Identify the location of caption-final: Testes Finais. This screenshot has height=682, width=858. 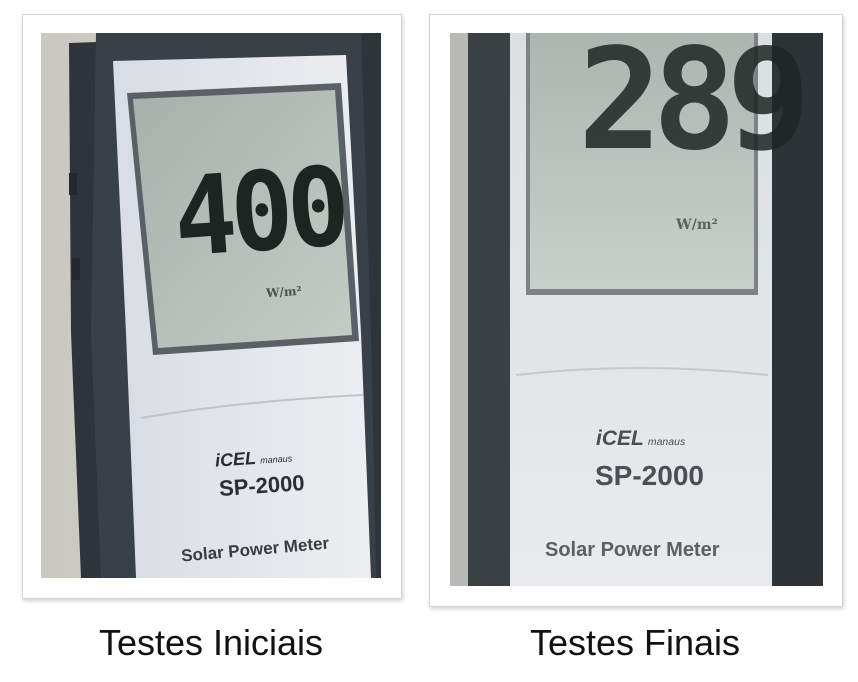
(635, 642).